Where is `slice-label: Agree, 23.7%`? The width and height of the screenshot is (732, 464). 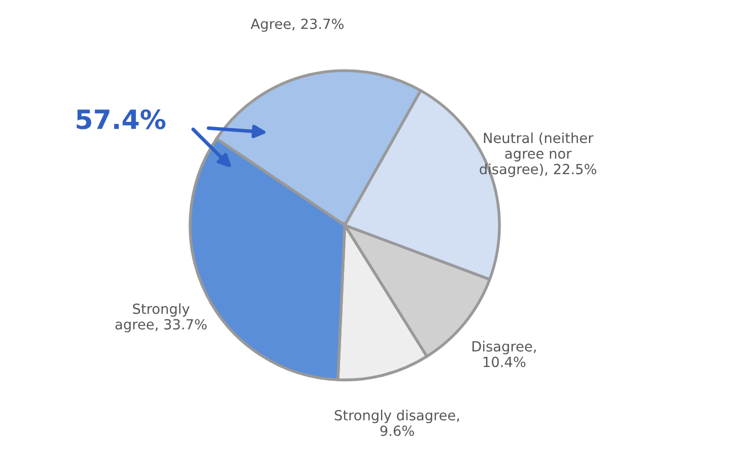
slice-label: Agree, 23.7% is located at coordinates (297, 25).